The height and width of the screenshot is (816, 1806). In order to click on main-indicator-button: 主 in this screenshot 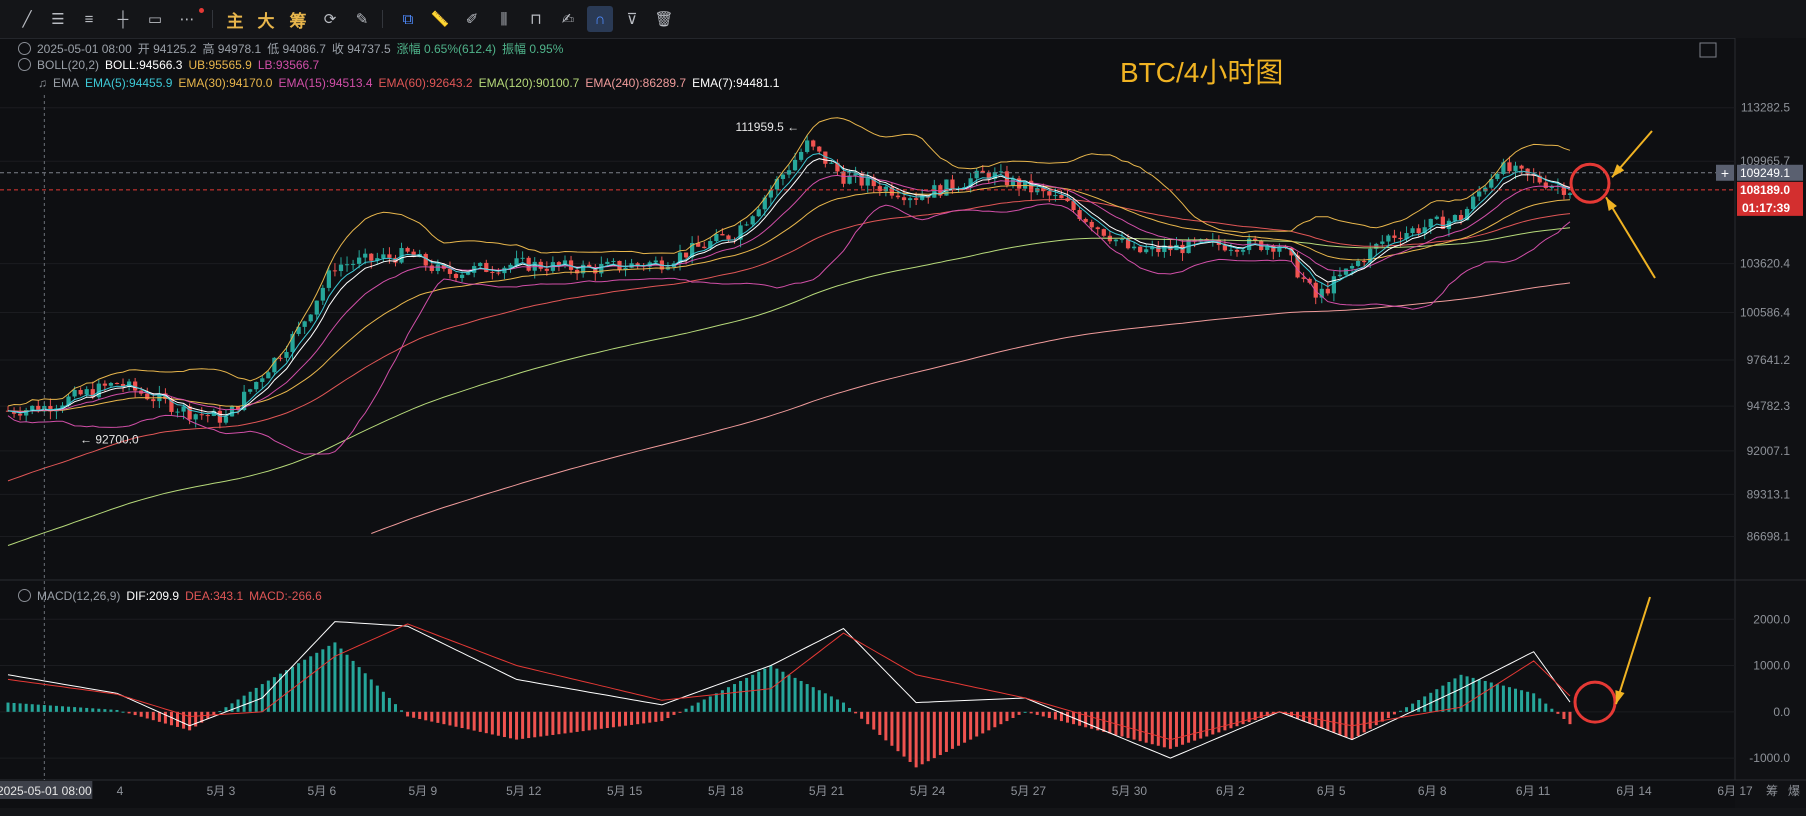, I will do `click(235, 21)`.